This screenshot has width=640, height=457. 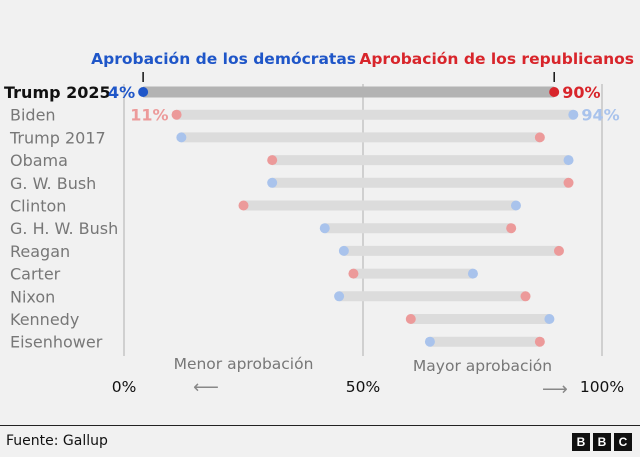 I want to click on category-label: Clinton, so click(x=38, y=206).